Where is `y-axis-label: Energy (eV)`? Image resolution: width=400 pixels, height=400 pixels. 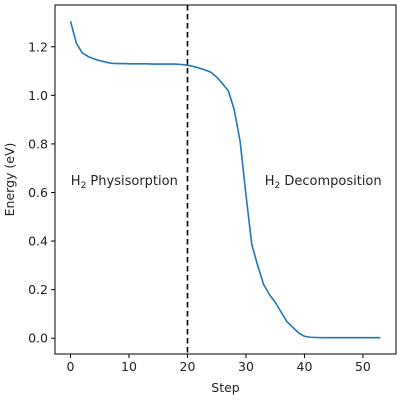
y-axis-label: Energy (eV) is located at coordinates (9, 180).